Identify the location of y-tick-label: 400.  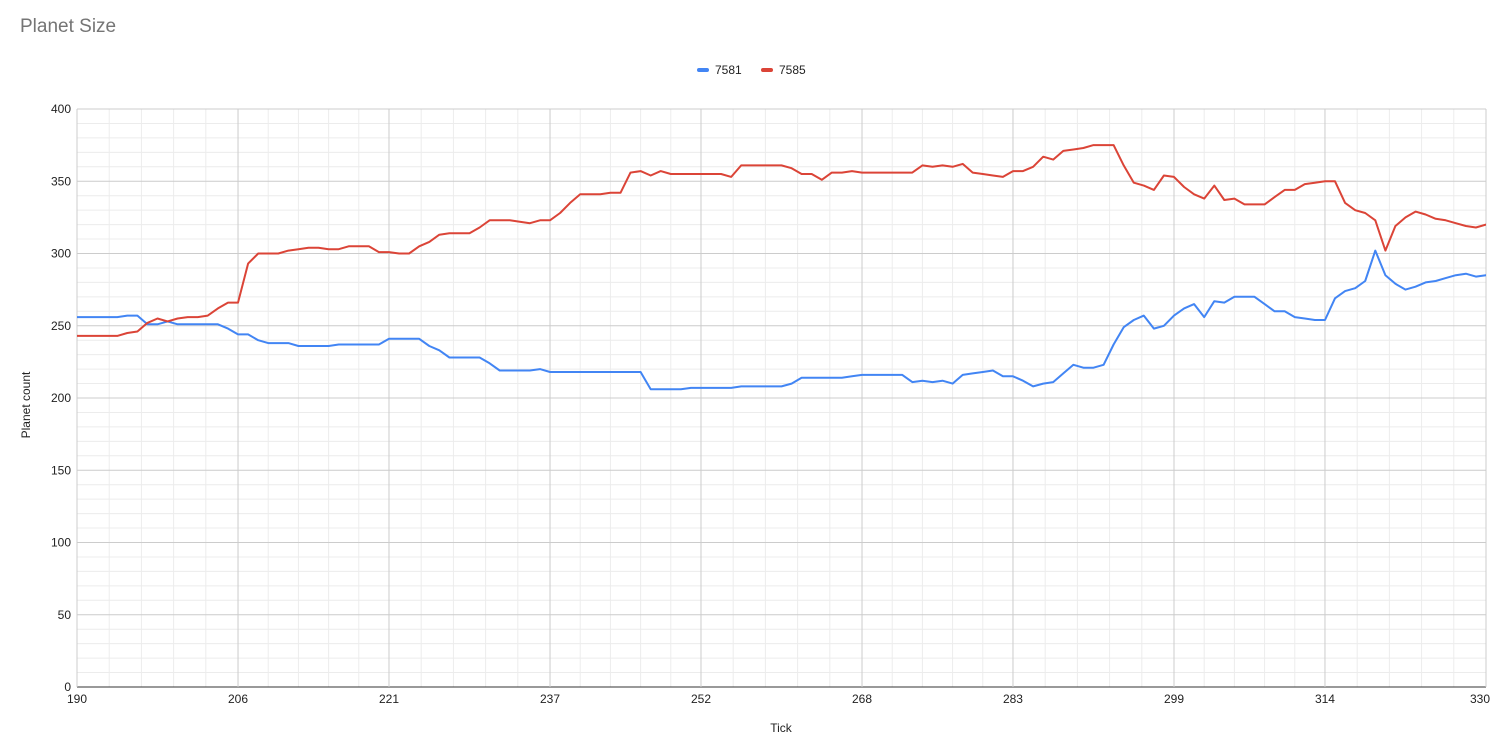
(61, 109).